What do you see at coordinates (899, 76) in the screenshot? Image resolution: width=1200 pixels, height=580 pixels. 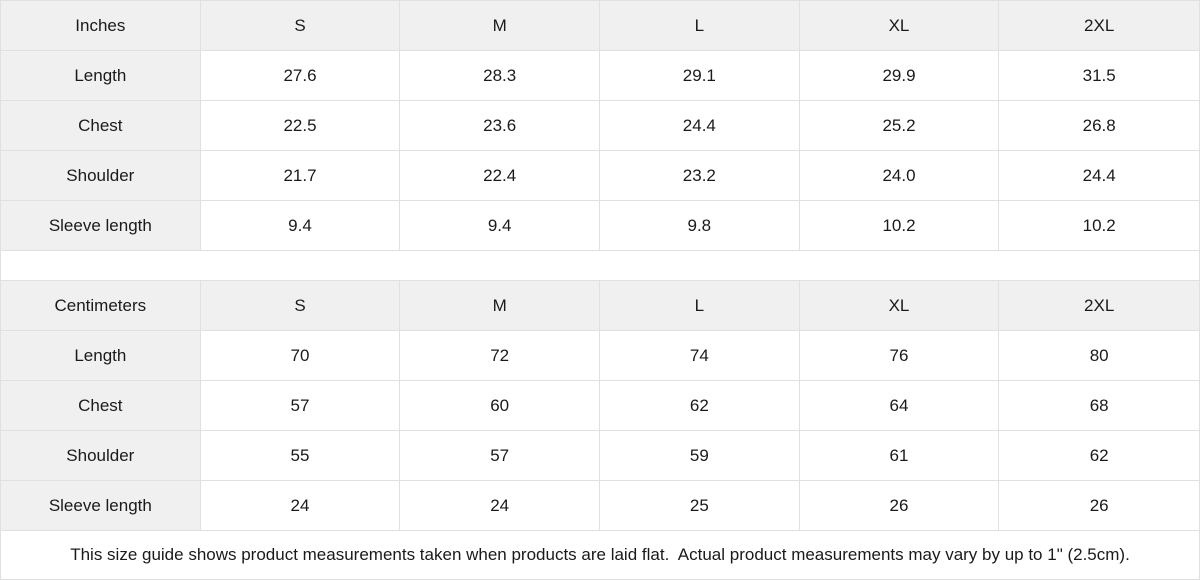 I see `value-cell: 29.9` at bounding box center [899, 76].